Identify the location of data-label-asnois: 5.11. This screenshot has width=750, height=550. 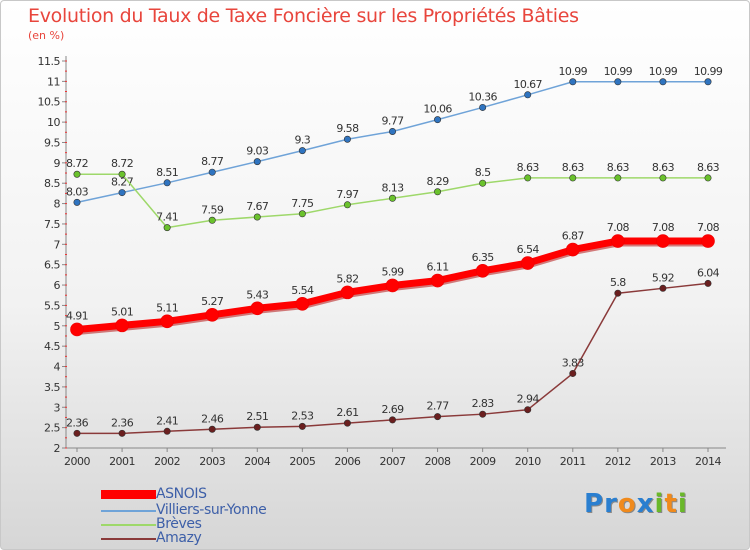
(167, 307).